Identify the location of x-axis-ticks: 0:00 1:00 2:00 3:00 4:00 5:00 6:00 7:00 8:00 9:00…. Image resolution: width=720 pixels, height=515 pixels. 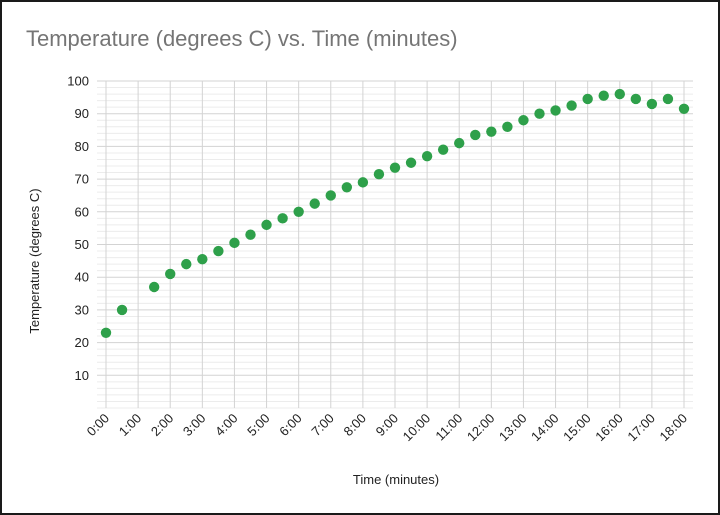
(387, 428).